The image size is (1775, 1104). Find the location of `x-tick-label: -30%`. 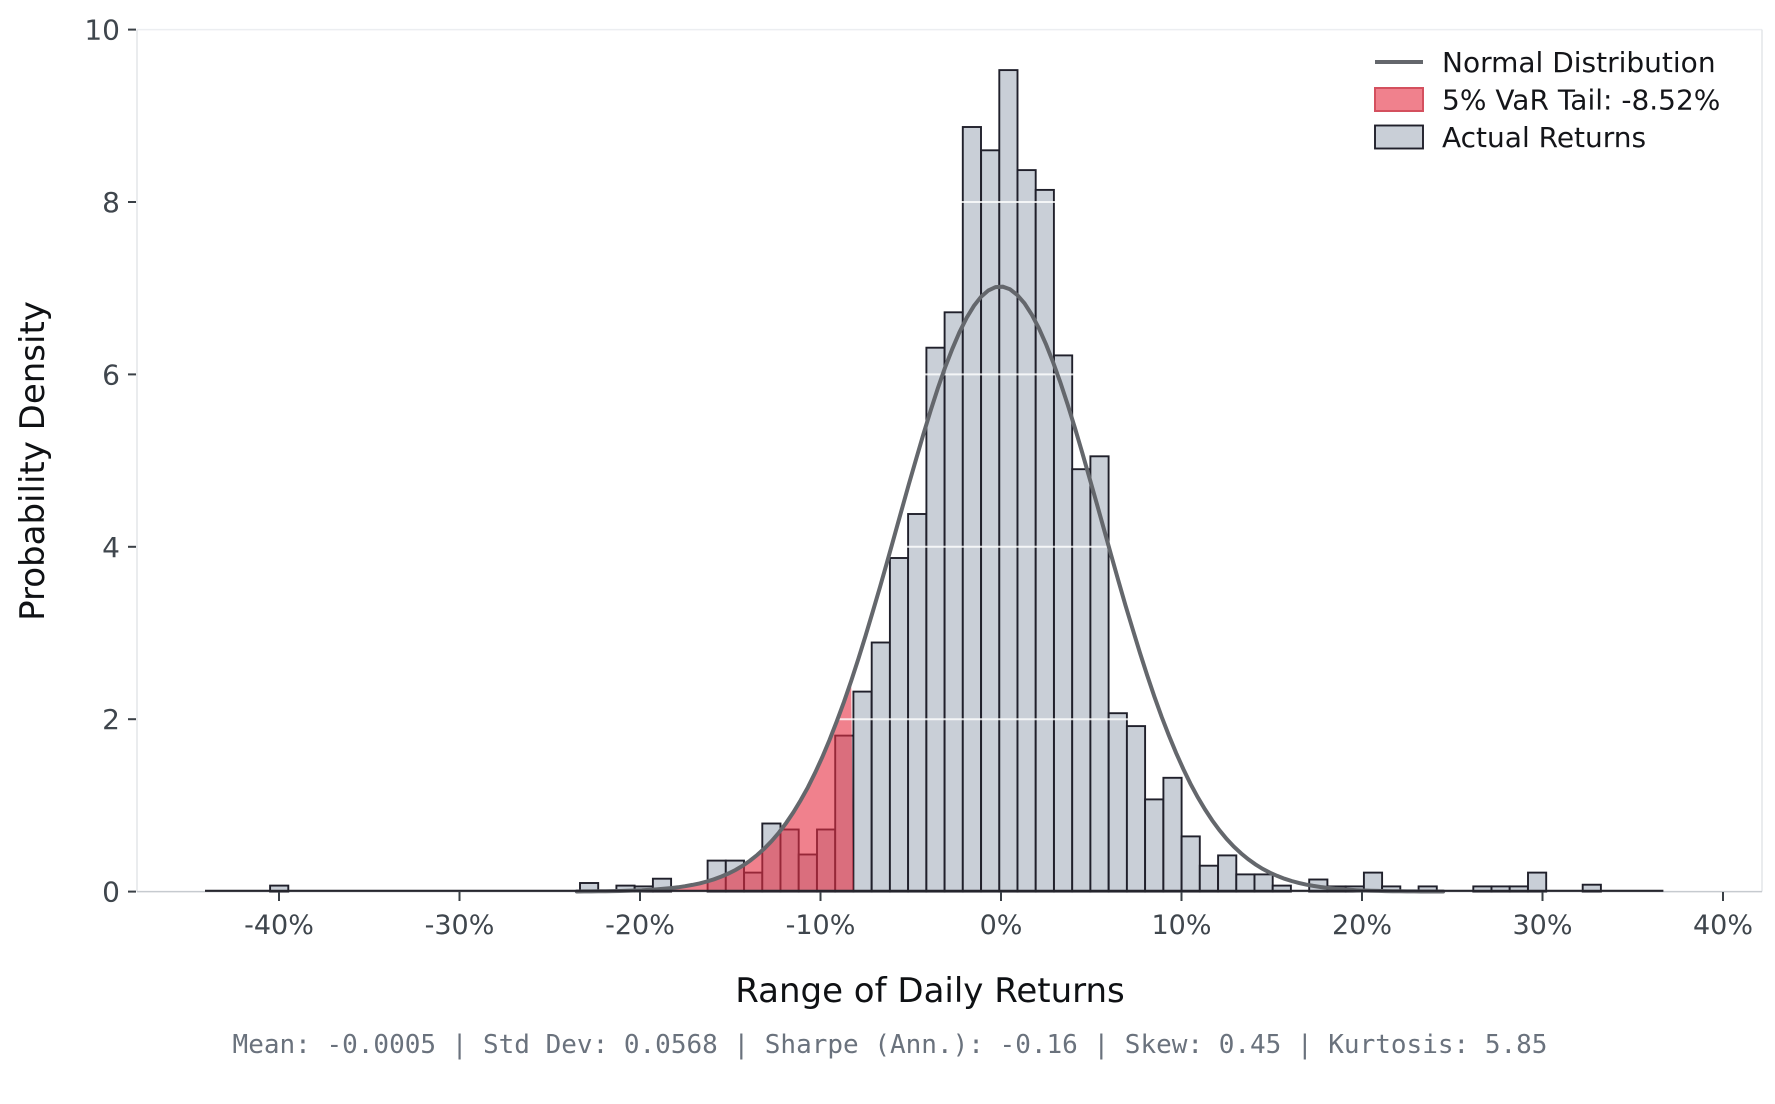

x-tick-label: -30% is located at coordinates (460, 925).